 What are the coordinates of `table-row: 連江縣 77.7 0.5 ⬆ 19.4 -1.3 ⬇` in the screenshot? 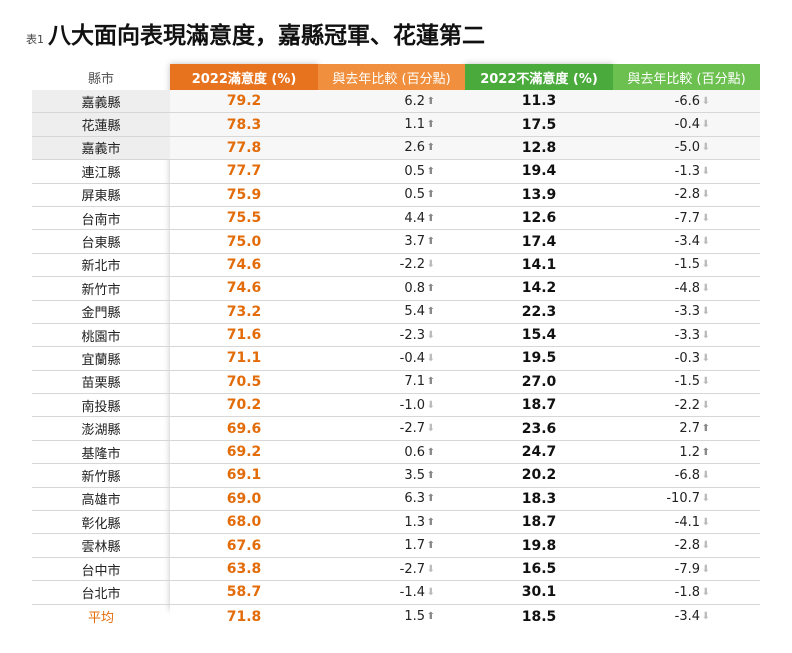 It's located at (396, 171).